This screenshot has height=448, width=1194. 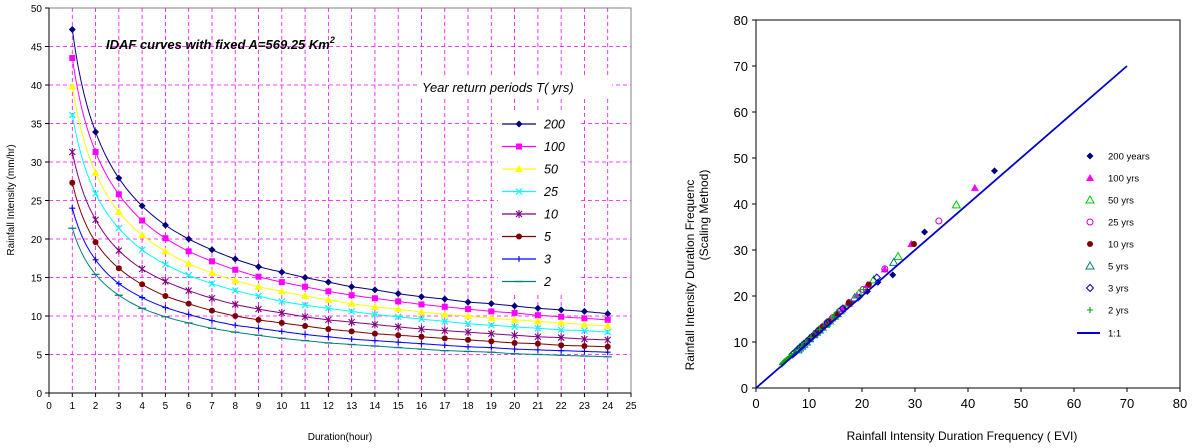 I want to click on legend-label: 25, so click(x=550, y=192).